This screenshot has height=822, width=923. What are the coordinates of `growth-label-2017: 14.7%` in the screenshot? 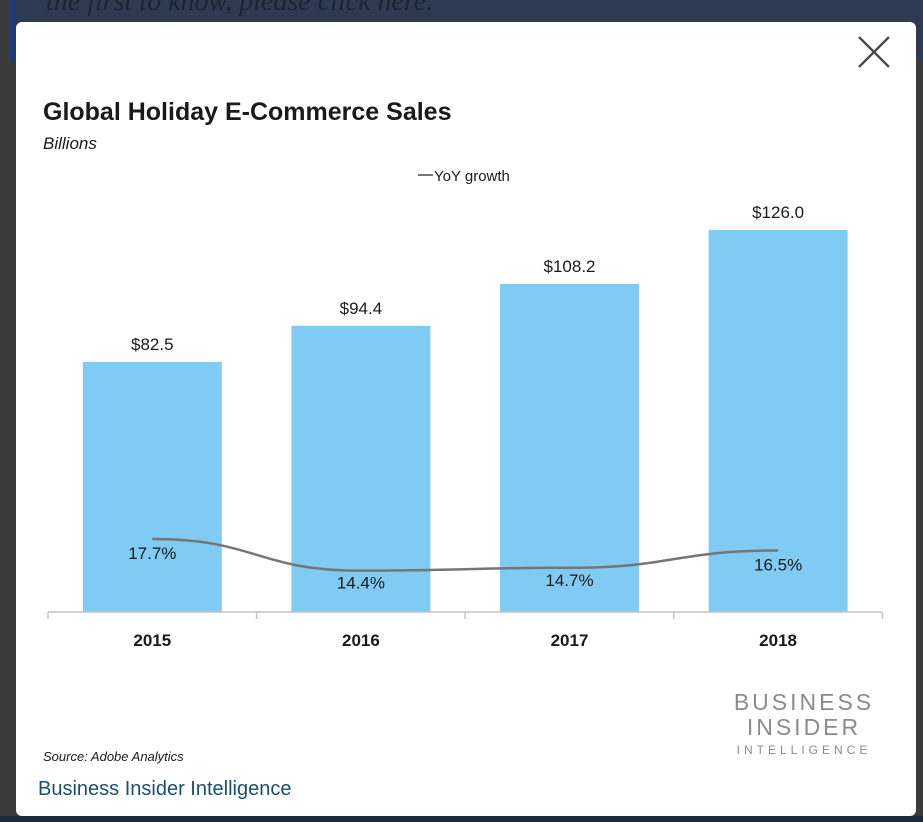 It's located at (569, 580).